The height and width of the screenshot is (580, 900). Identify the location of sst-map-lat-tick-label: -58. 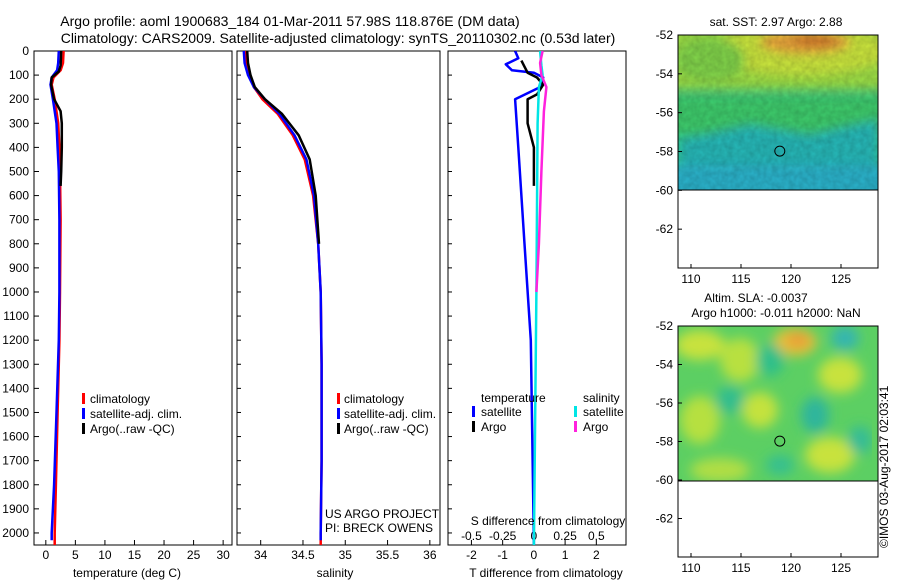
(665, 152).